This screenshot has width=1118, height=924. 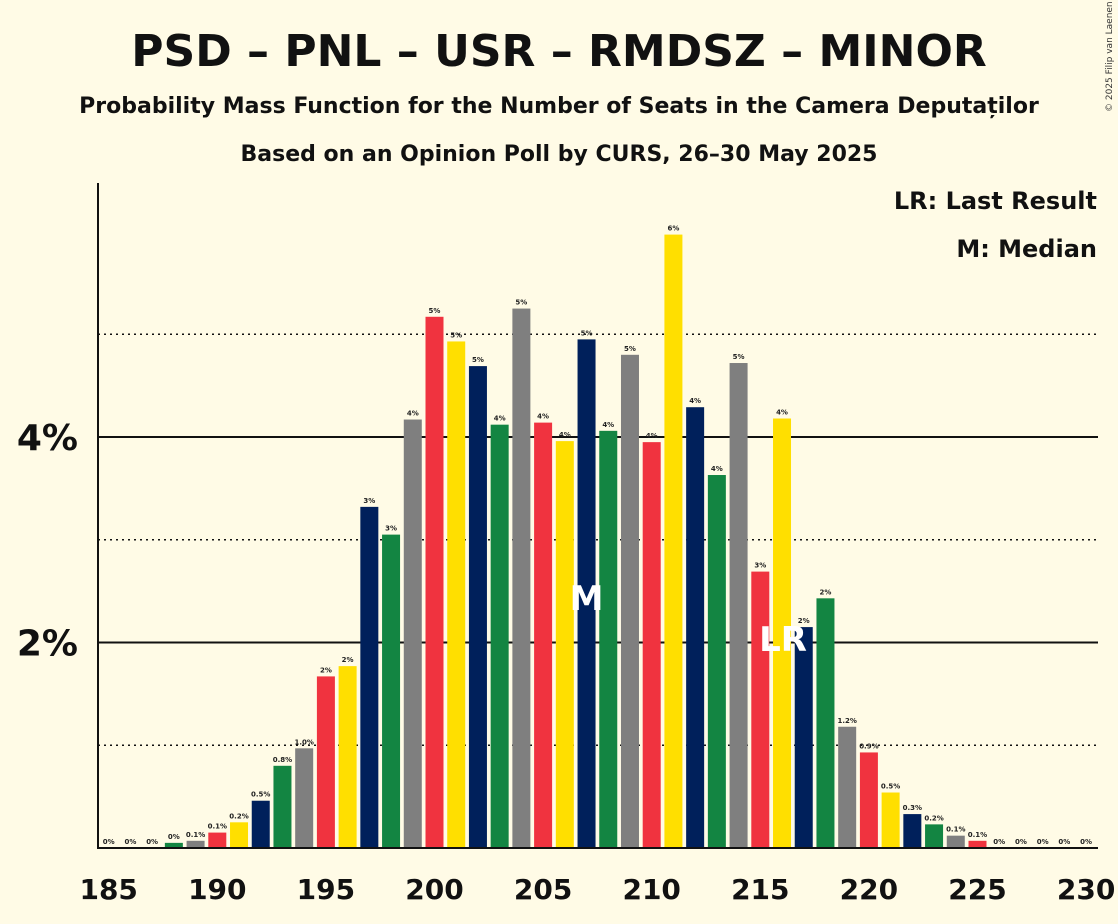 What do you see at coordinates (869, 889) in the screenshot?
I see `x-tick-label: 220` at bounding box center [869, 889].